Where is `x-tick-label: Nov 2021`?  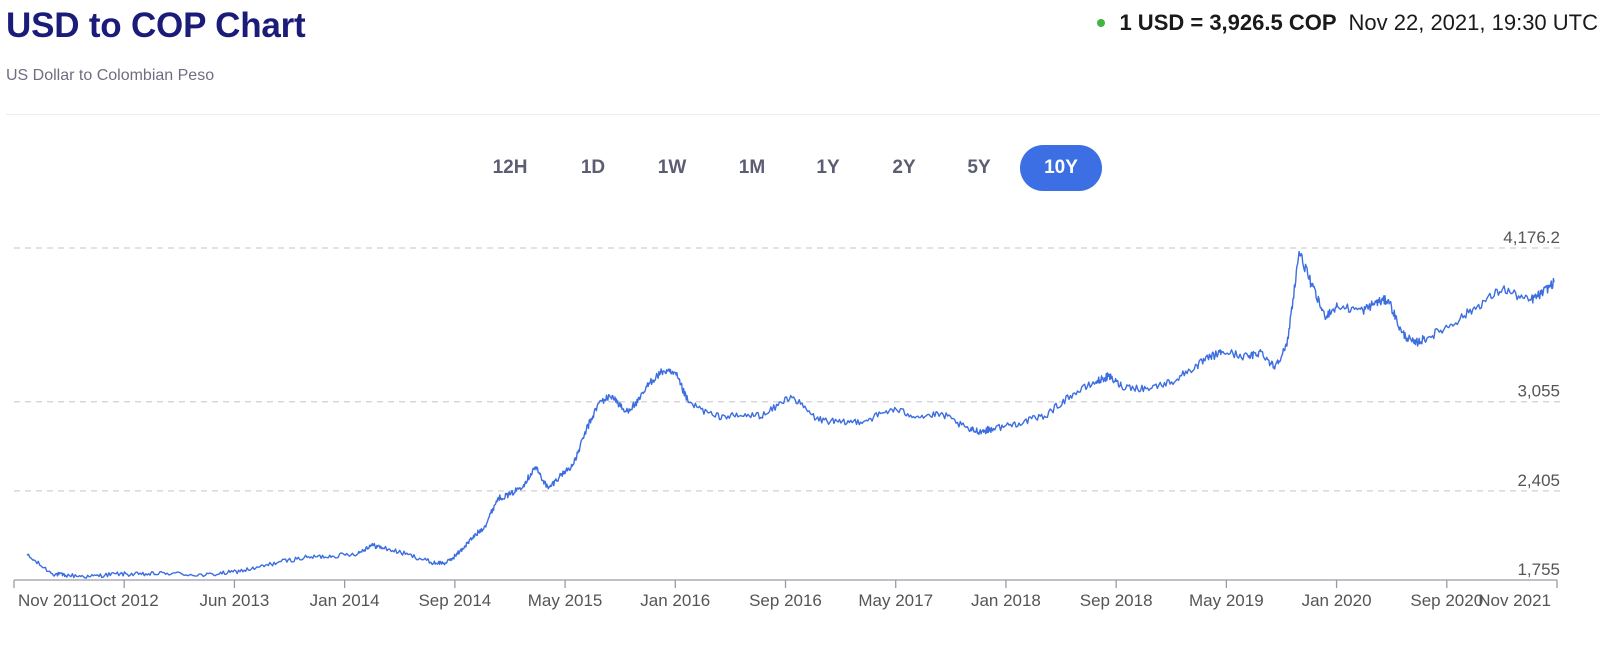
x-tick-label: Nov 2021 is located at coordinates (1514, 600).